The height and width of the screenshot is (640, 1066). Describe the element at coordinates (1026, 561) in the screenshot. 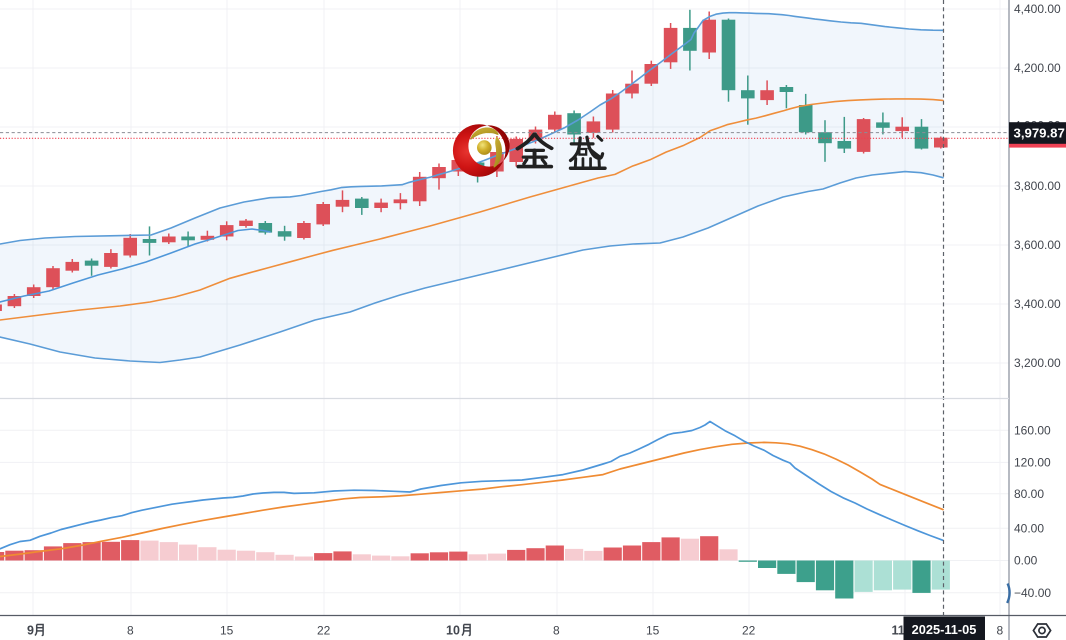

I see `svg-text: 0.00` at that location.